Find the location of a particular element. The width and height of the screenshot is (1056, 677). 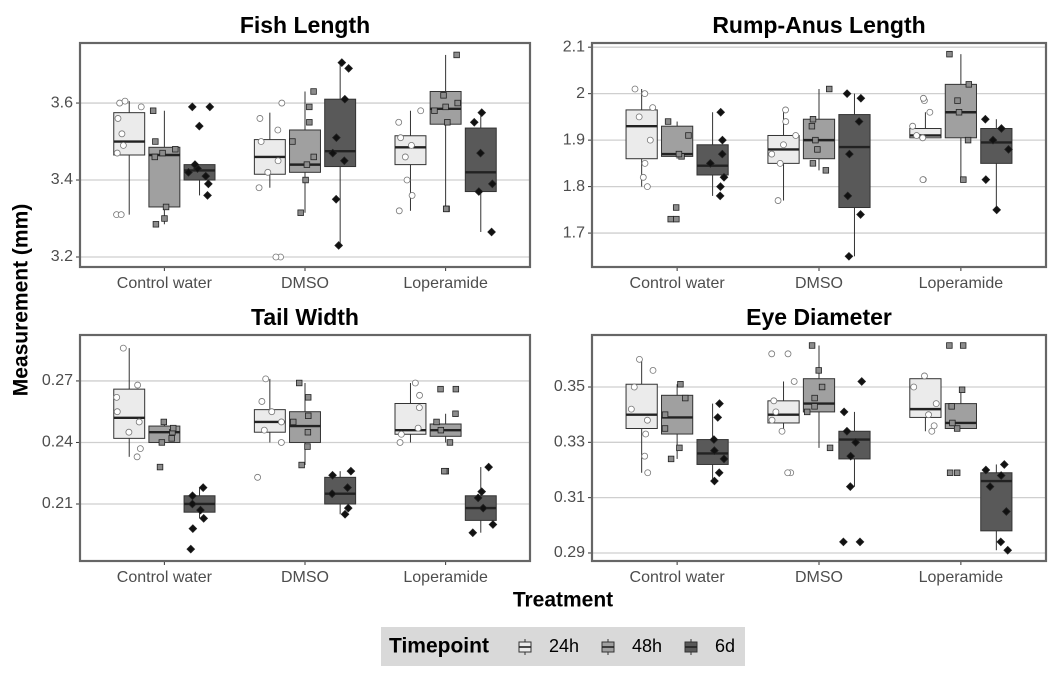

legend-item: 24h is located at coordinates (548, 646).